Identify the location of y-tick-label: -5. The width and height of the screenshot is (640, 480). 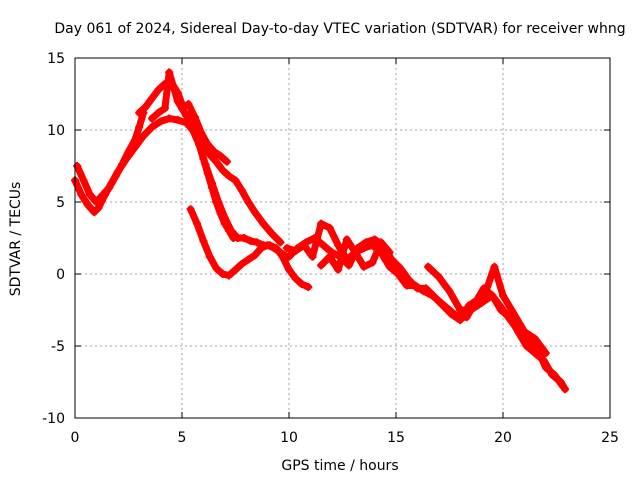
(58, 347).